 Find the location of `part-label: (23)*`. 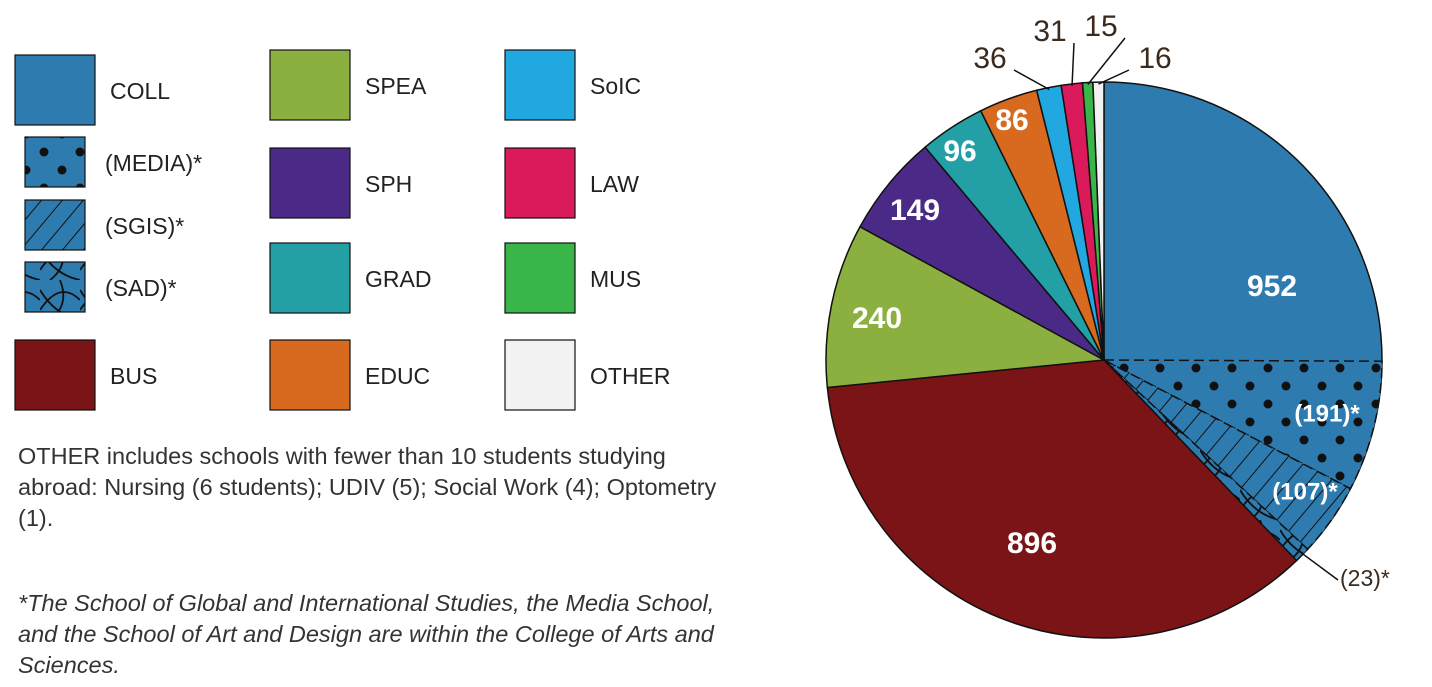

part-label: (23)* is located at coordinates (1365, 578).